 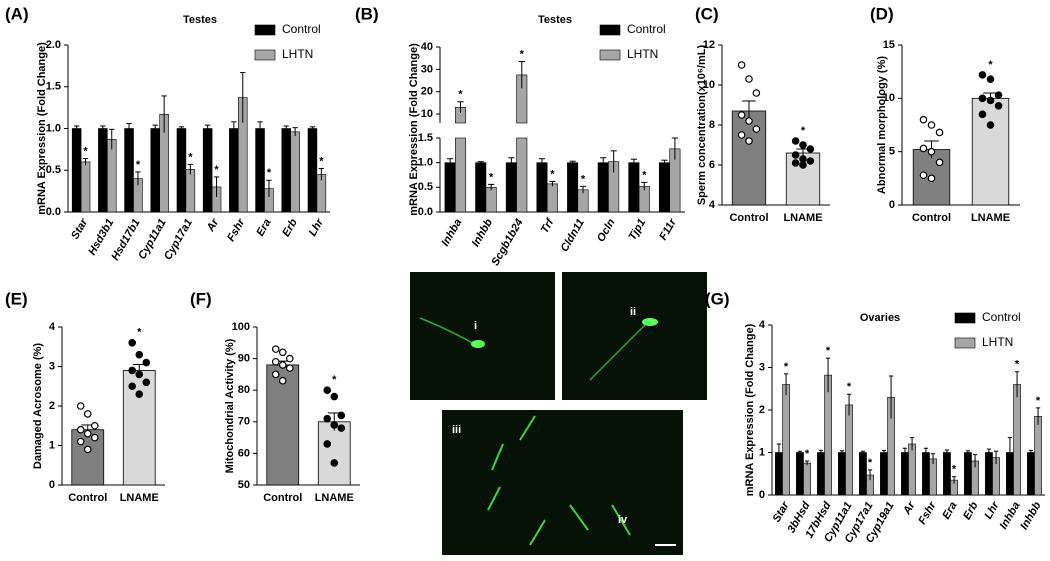 What do you see at coordinates (244, 485) in the screenshot?
I see `y-tick-label: 50` at bounding box center [244, 485].